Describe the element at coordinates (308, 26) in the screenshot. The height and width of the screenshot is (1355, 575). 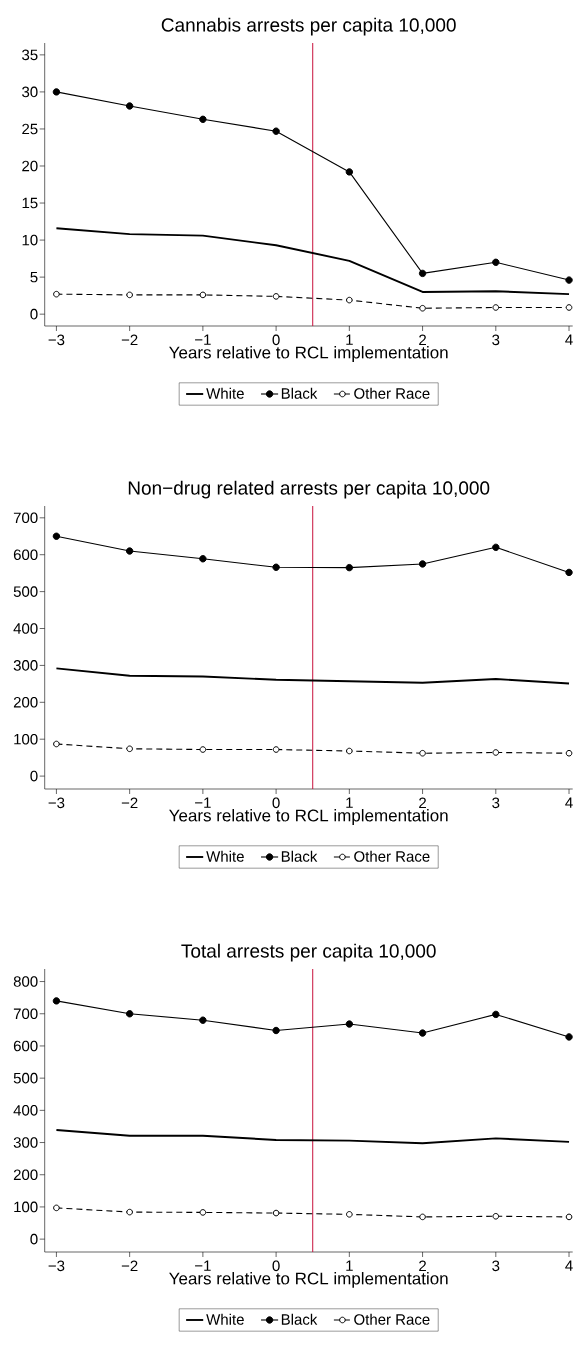
I see `chart-title: Cannabis arrests per capita 10,000` at that location.